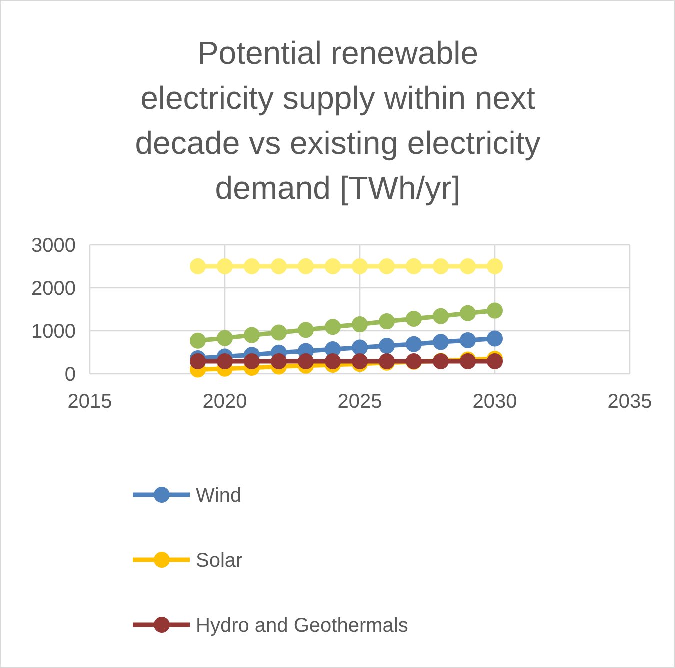 The image size is (675, 668). What do you see at coordinates (225, 402) in the screenshot?
I see `x-tick-label: 2020` at bounding box center [225, 402].